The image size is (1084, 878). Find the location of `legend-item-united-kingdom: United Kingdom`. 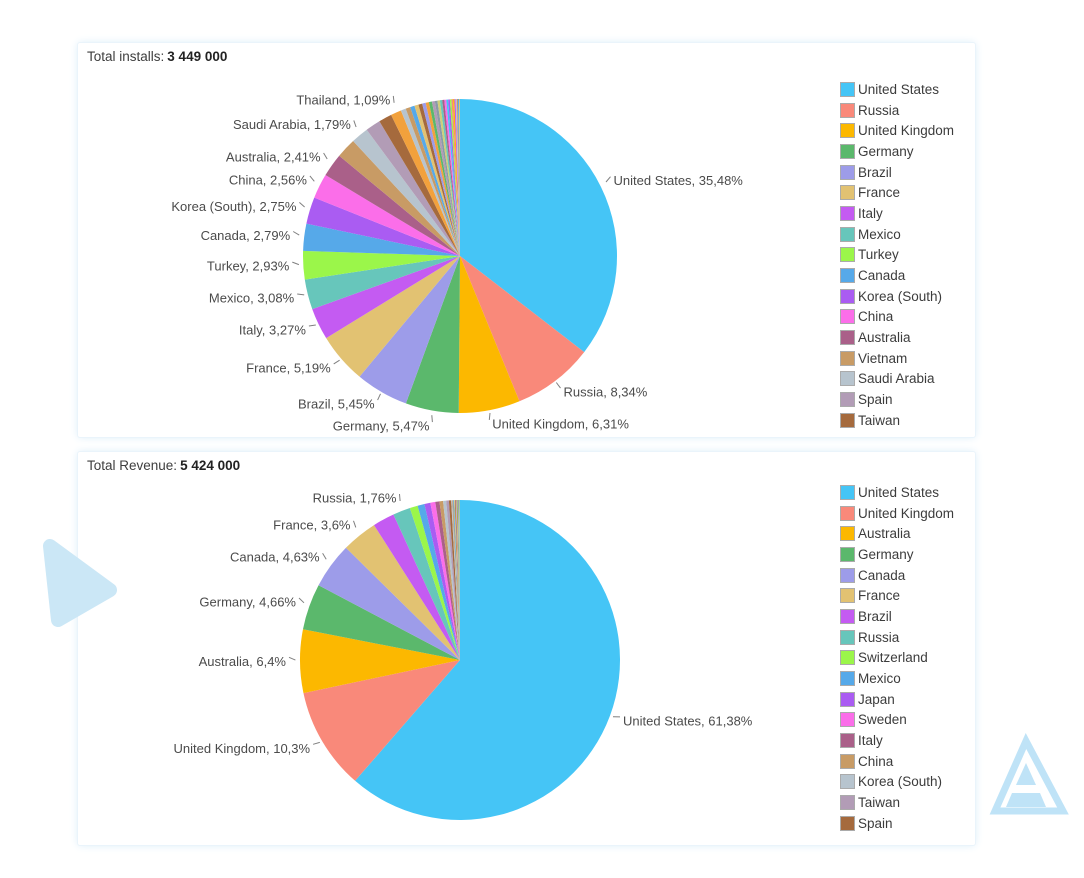

legend-item-united-kingdom: United Kingdom is located at coordinates (897, 130).